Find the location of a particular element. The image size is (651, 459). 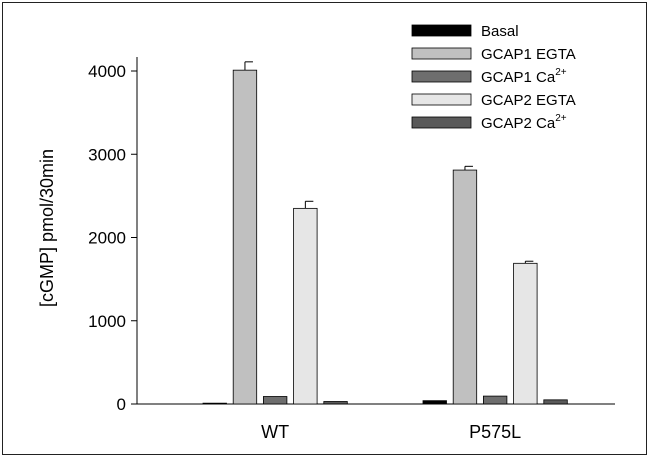

legend-label-text: Basal is located at coordinates (500, 31).